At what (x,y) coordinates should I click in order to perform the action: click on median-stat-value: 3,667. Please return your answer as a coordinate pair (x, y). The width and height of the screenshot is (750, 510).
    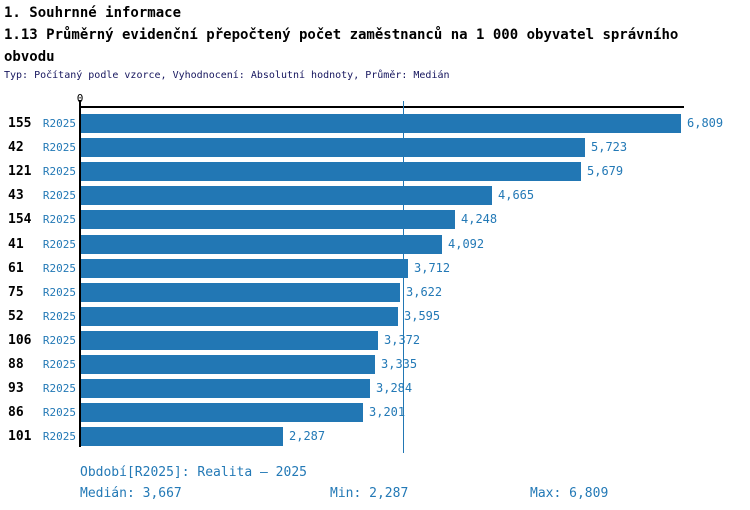
    Looking at the image, I should click on (162, 493).